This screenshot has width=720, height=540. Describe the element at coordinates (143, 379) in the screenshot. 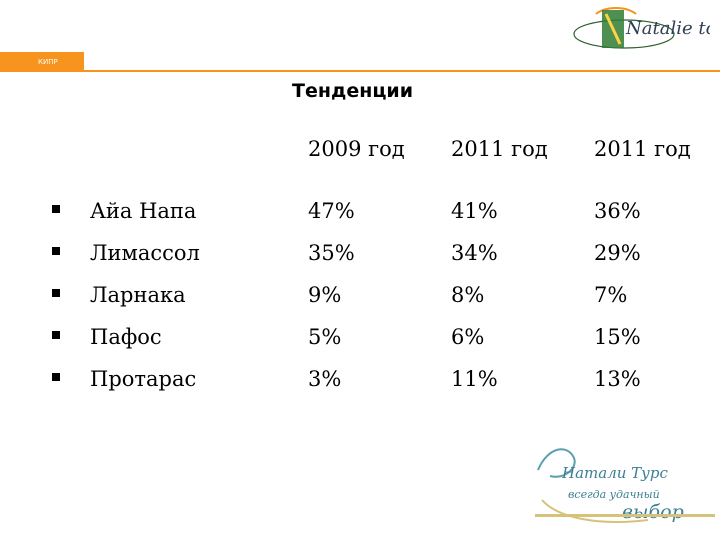

I see `row-label: Протарас` at that location.